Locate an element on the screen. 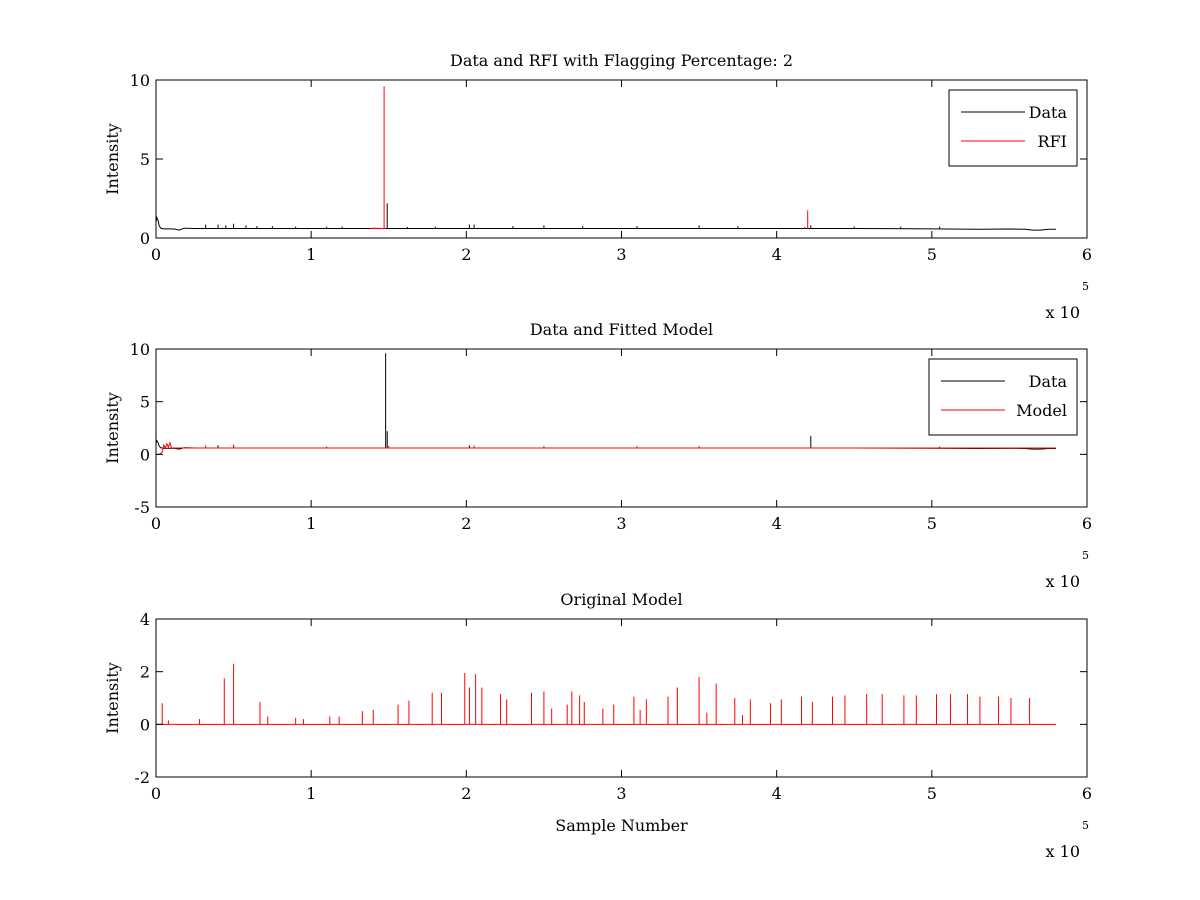 The width and height of the screenshot is (1200, 900). y-tick-label: 4 is located at coordinates (145, 619).